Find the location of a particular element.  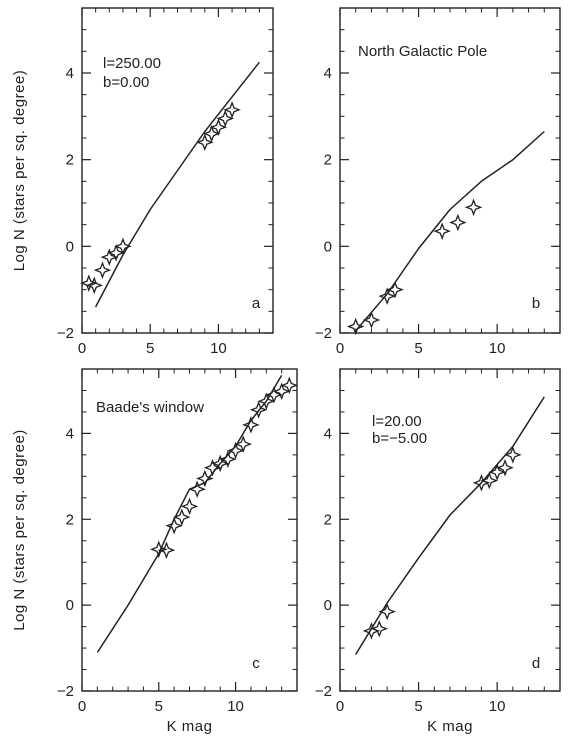

panel-c-ylabel: Log N (stars per sq. degree) is located at coordinates (19, 530).